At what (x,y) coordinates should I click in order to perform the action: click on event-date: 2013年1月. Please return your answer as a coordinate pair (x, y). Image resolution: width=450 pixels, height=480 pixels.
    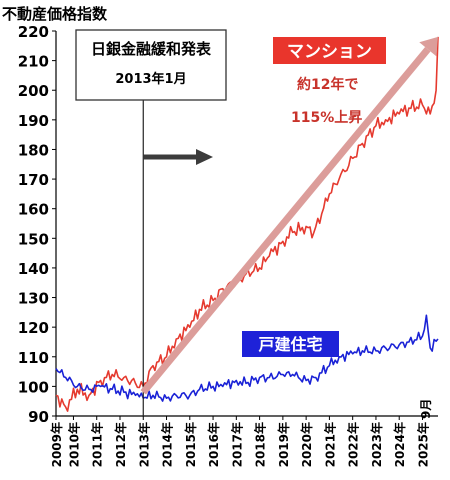
    Looking at the image, I should click on (150, 79).